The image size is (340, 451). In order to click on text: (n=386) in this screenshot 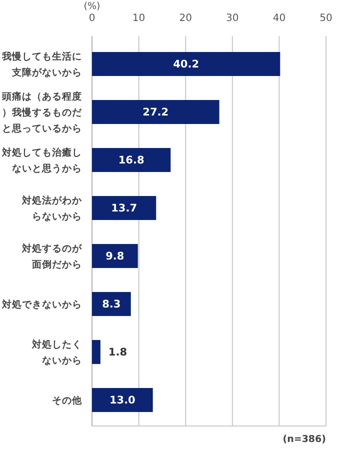, I will do `click(304, 439)`.